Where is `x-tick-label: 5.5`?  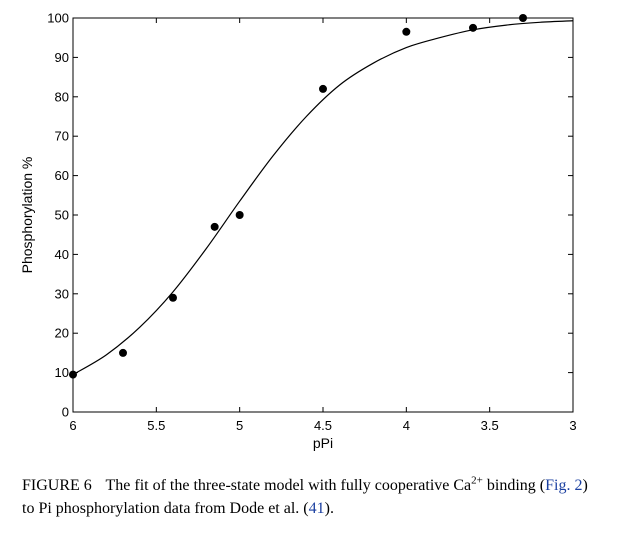
x-tick-label: 5.5 is located at coordinates (156, 425).